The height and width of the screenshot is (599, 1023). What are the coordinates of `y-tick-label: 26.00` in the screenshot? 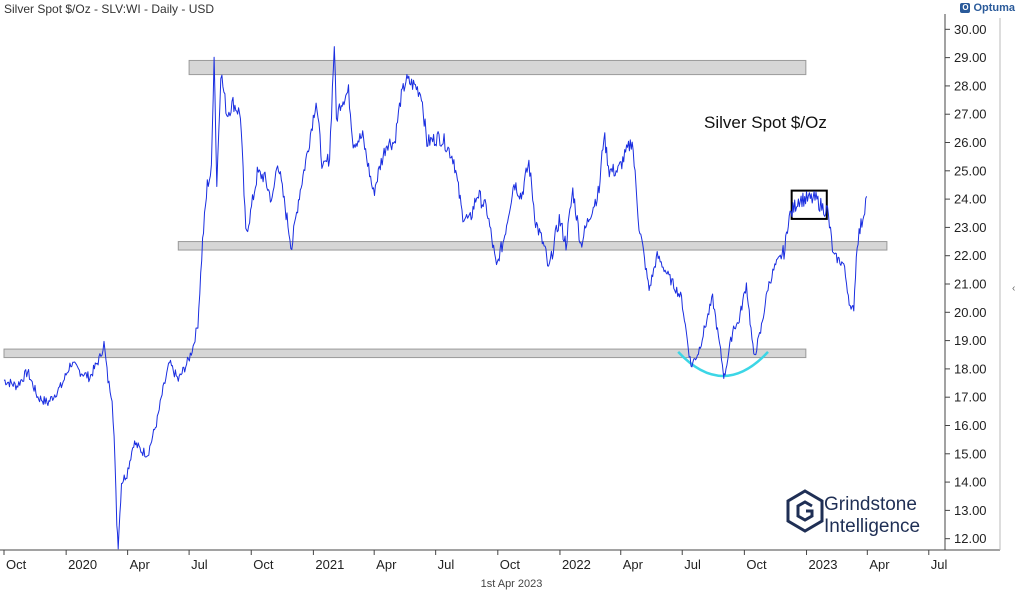 It's located at (970, 142).